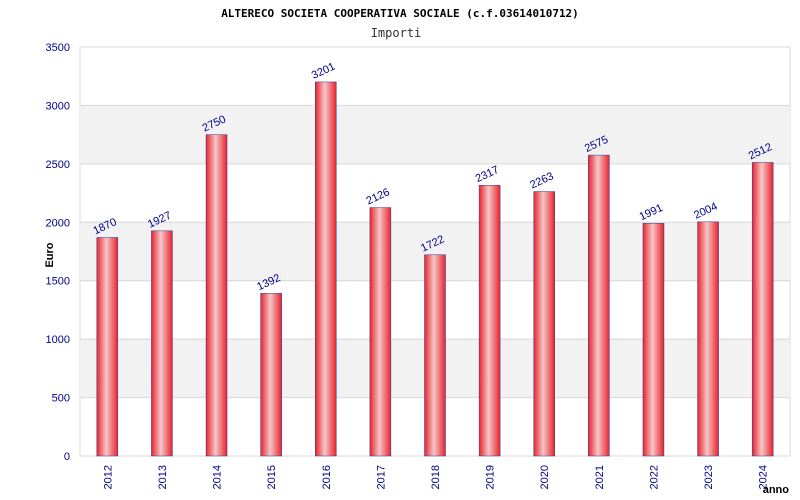 This screenshot has width=800, height=500. Describe the element at coordinates (545, 477) in the screenshot. I see `x-tick-label: 2020` at that location.